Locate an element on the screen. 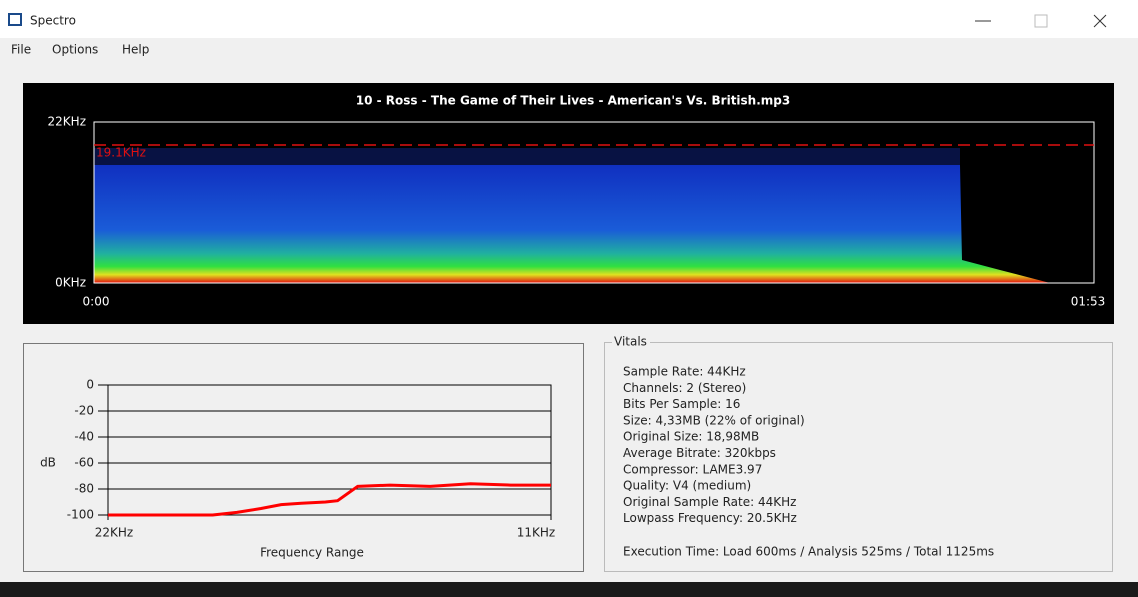 The image size is (1138, 597). menu-item: File is located at coordinates (21, 50).